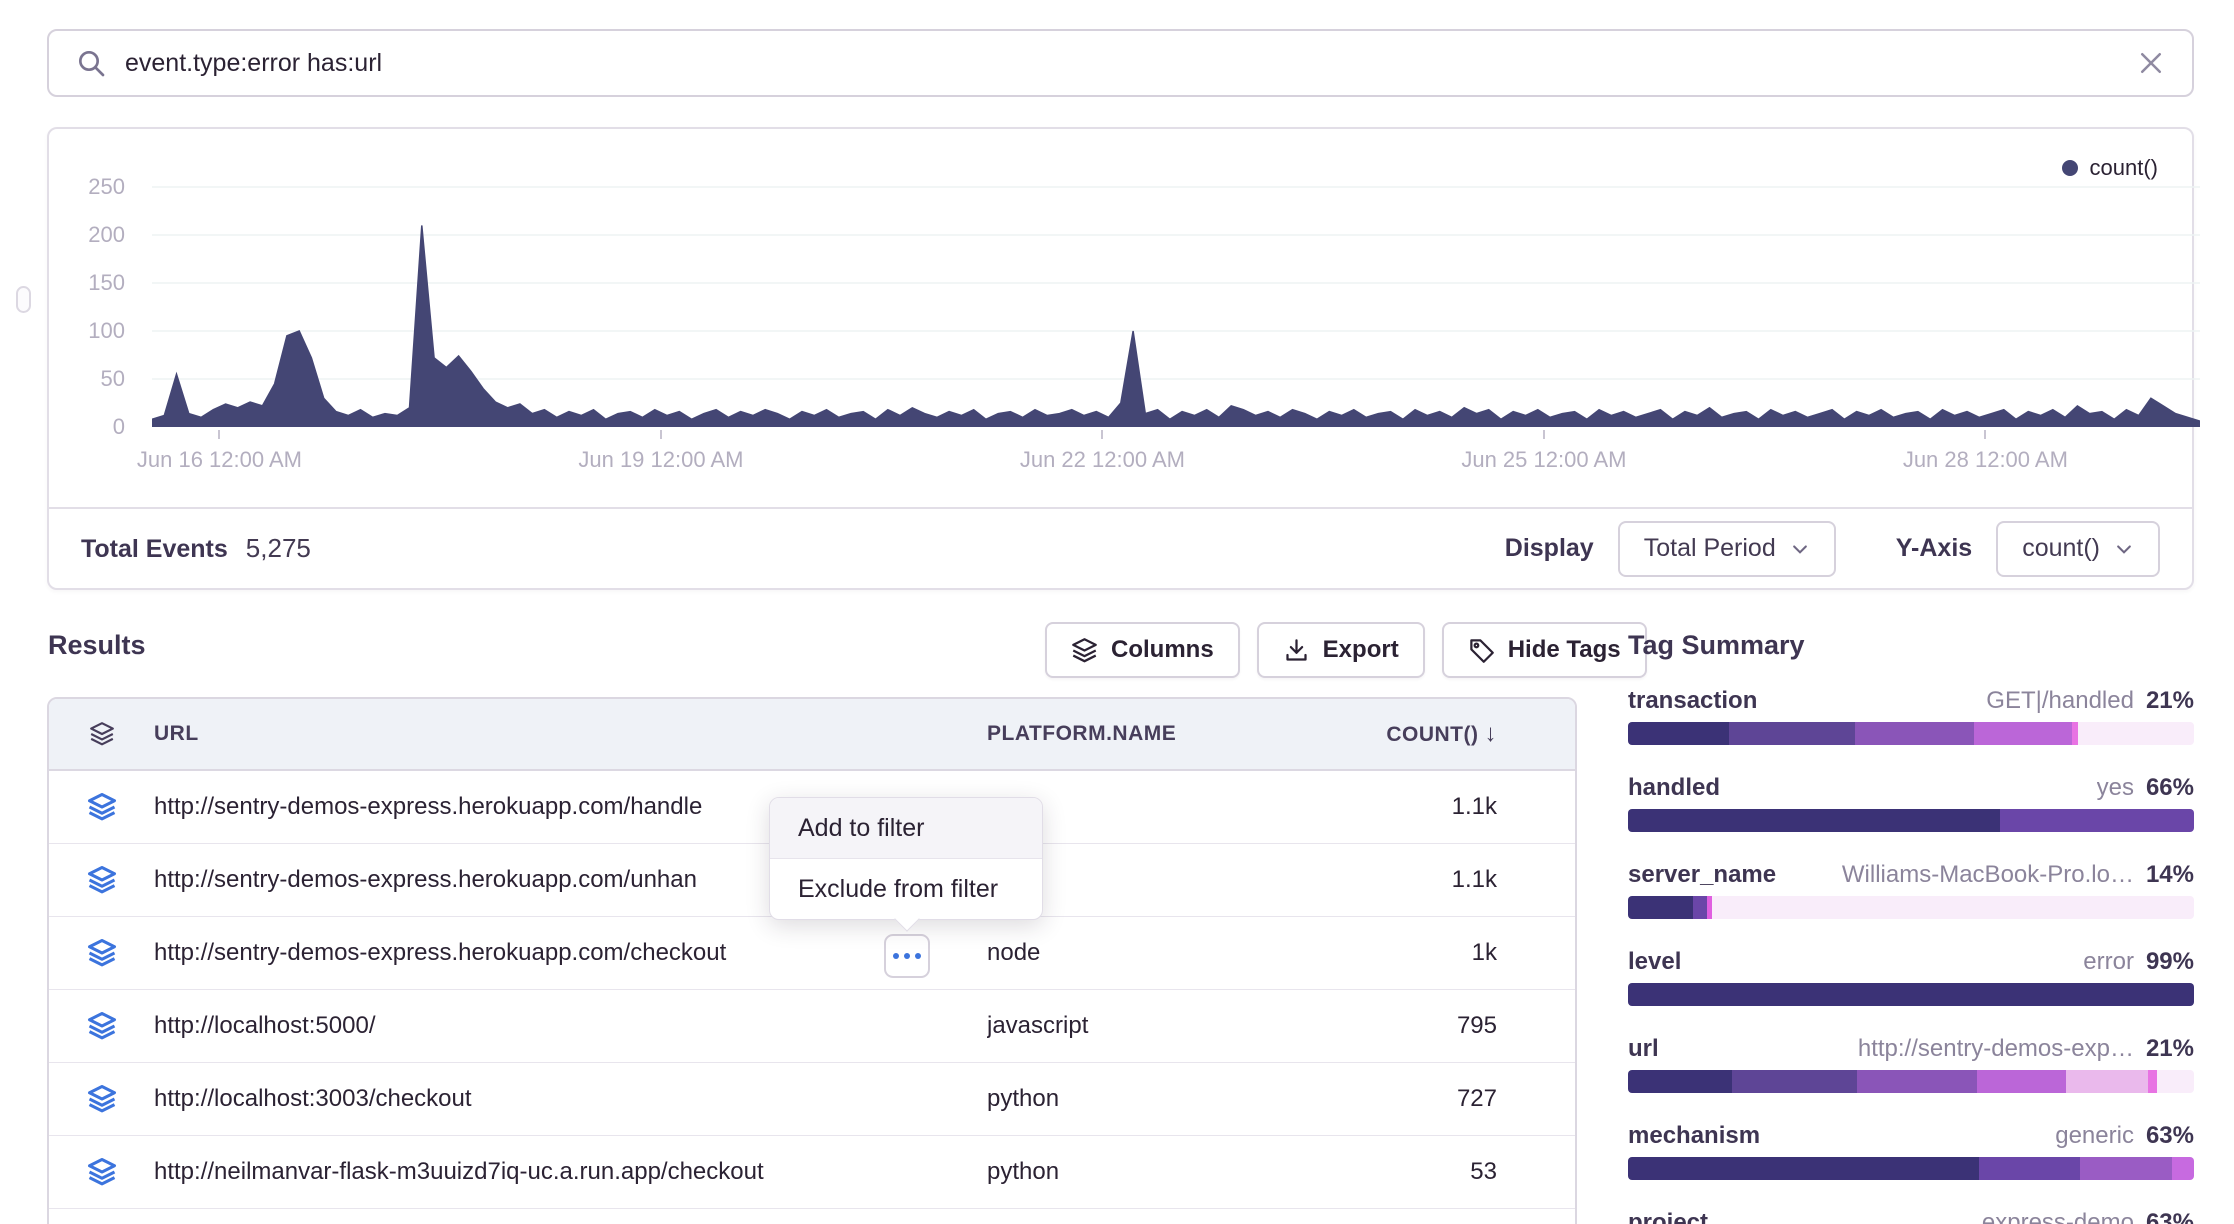  I want to click on y-tick-label: 150, so click(106, 282).